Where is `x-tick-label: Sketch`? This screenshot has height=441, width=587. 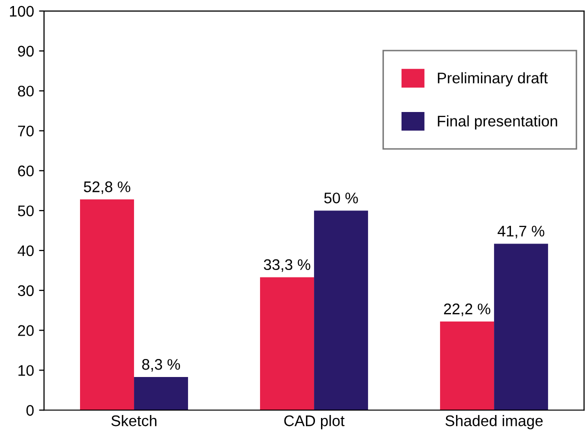
x-tick-label: Sketch is located at coordinates (133, 420).